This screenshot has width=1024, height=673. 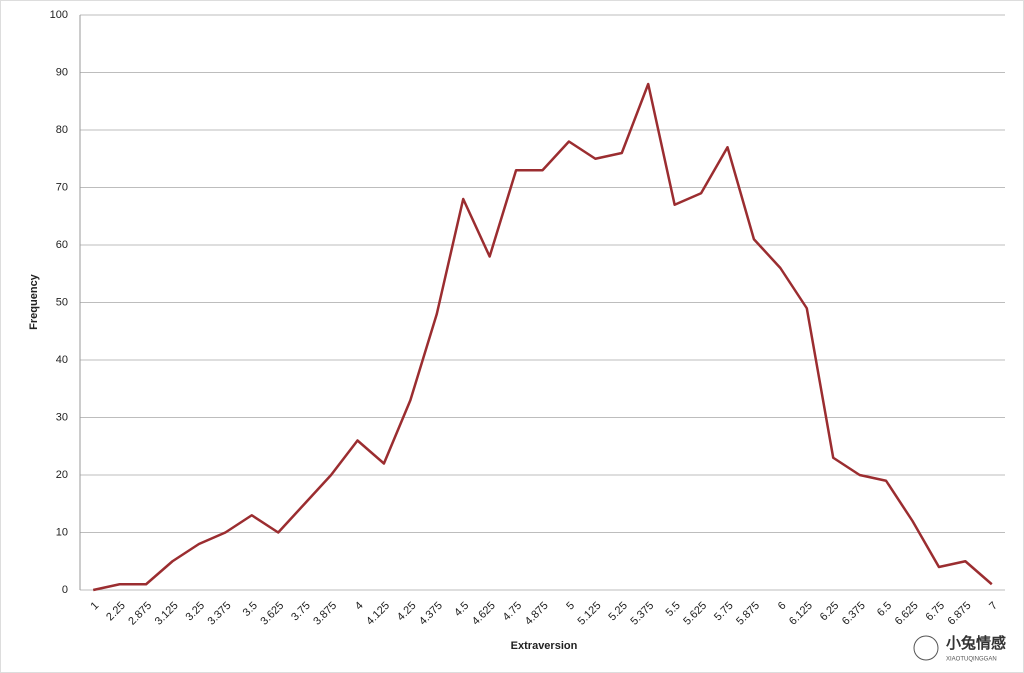 I want to click on y-tick-label: 10, so click(x=62, y=532).